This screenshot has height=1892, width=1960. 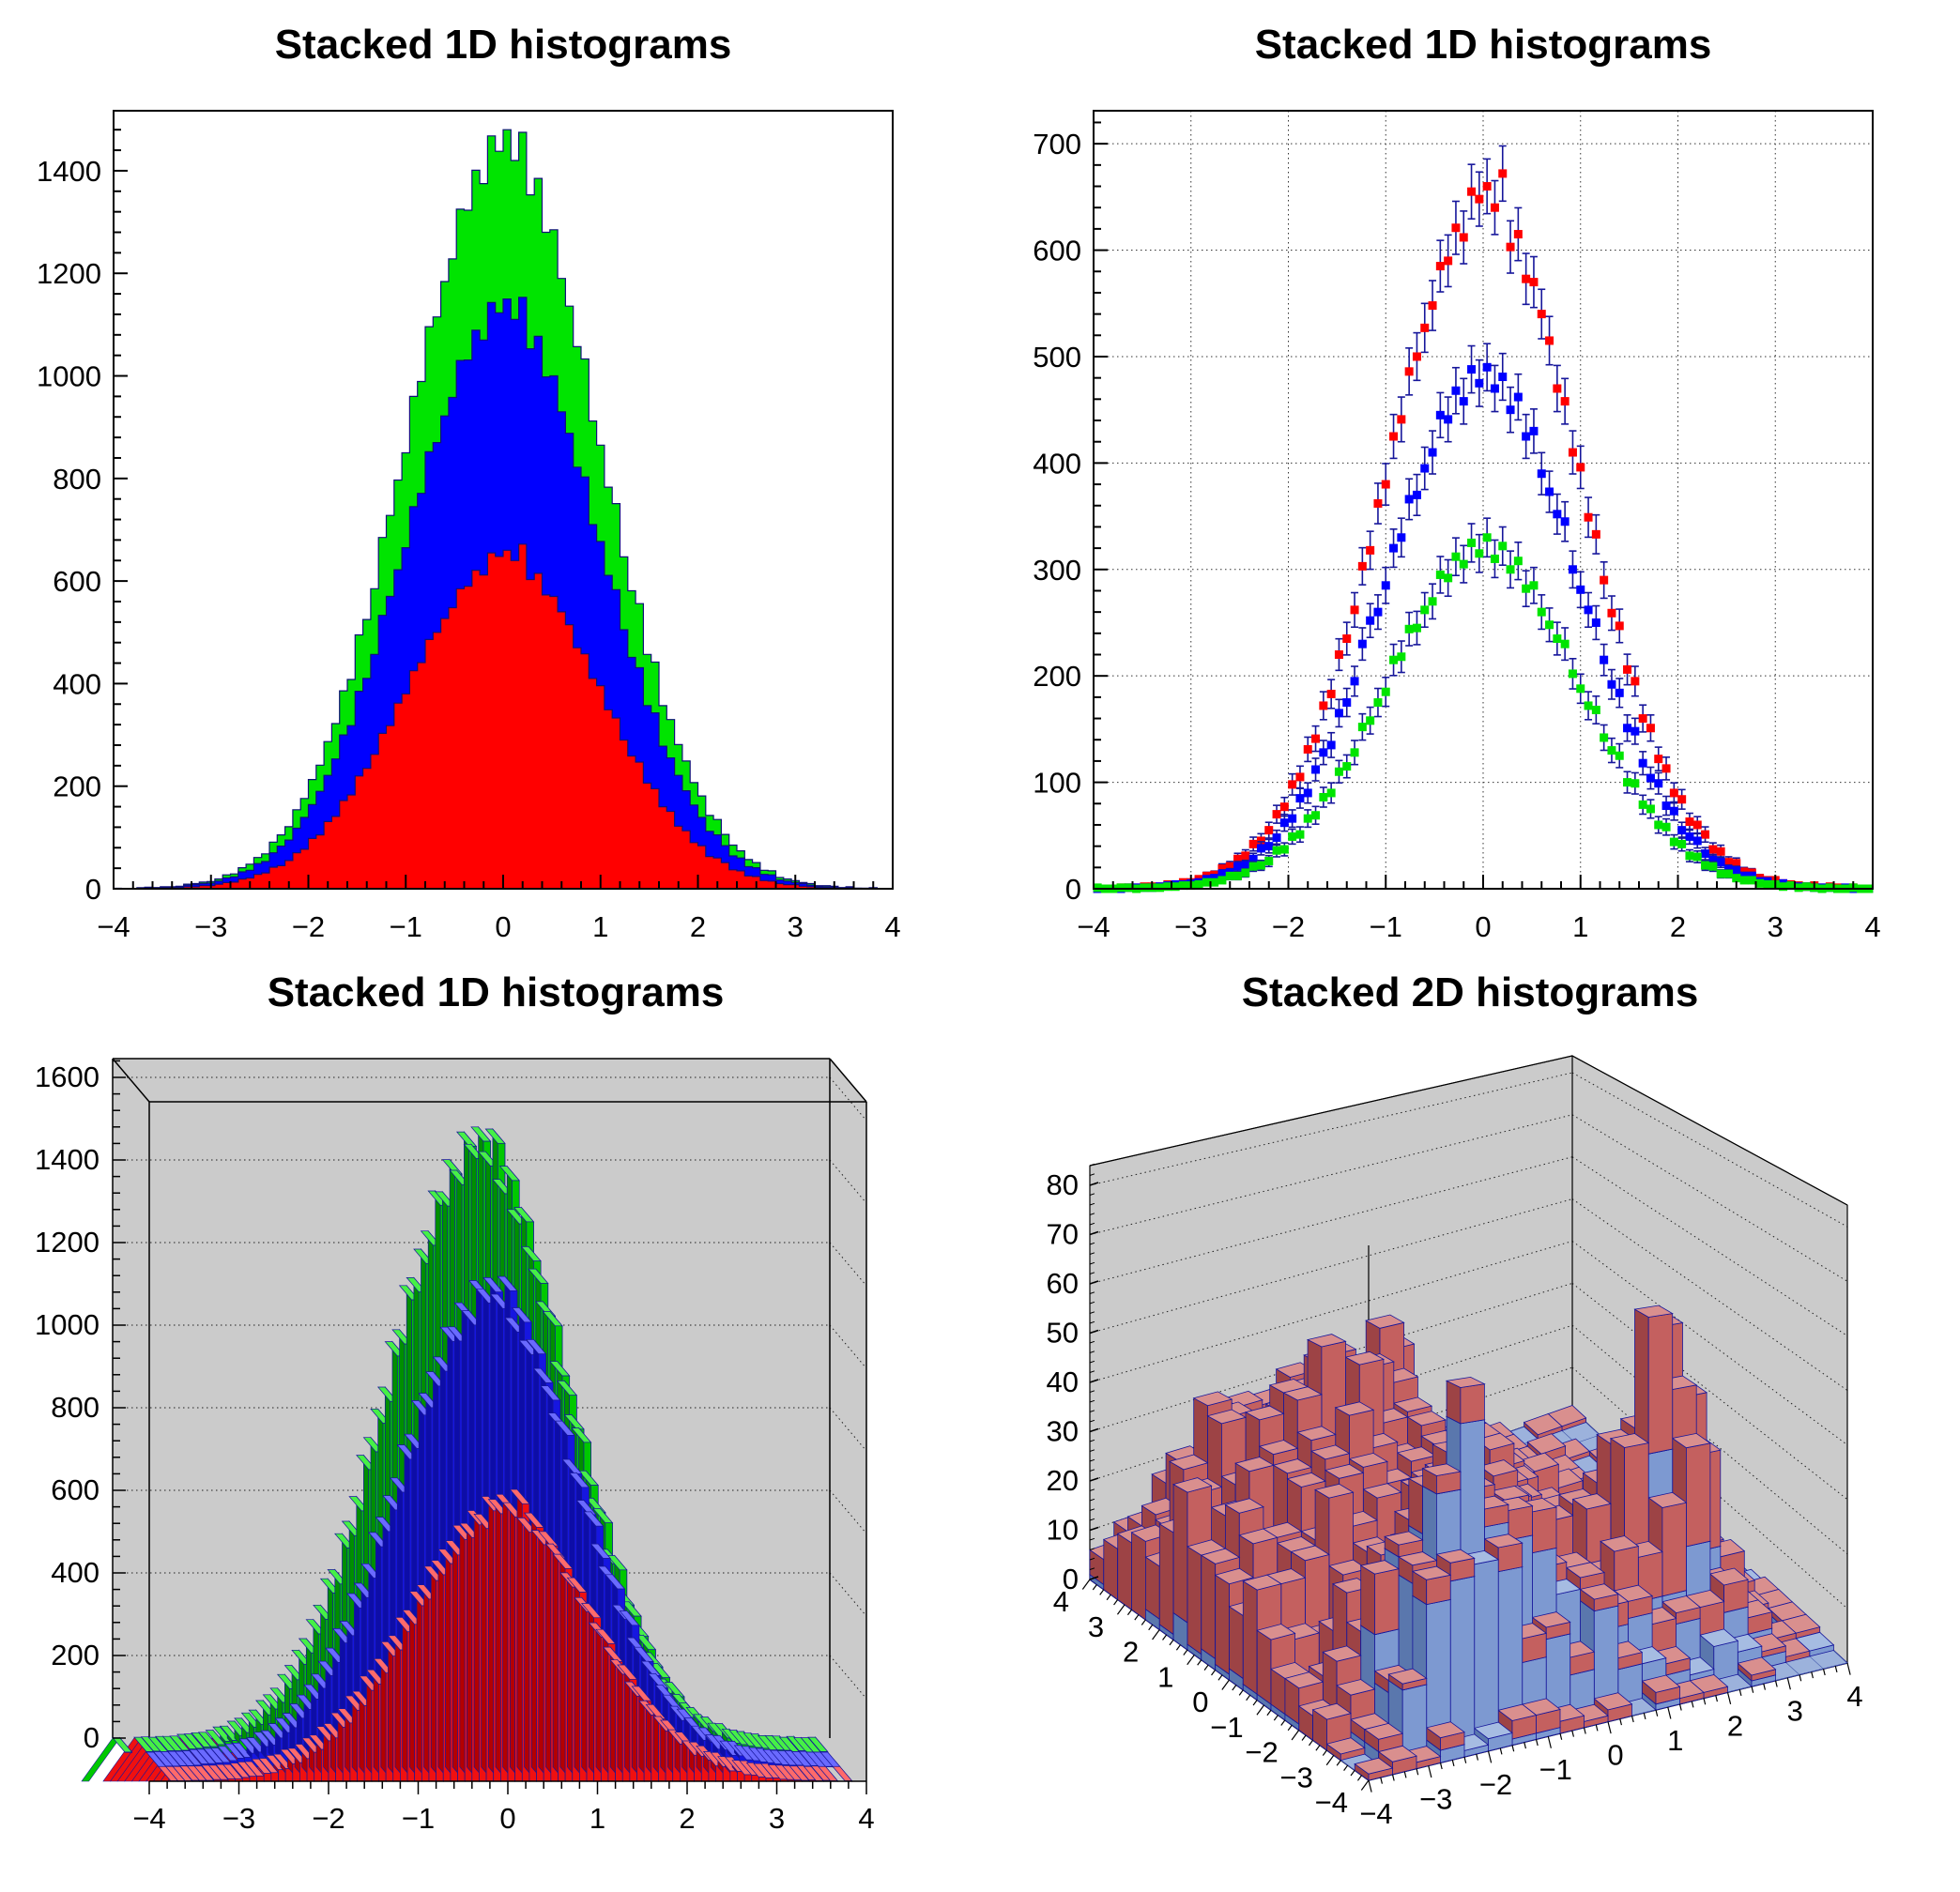 What do you see at coordinates (1735, 1725) in the screenshot?
I see `x-tick-label: 2` at bounding box center [1735, 1725].